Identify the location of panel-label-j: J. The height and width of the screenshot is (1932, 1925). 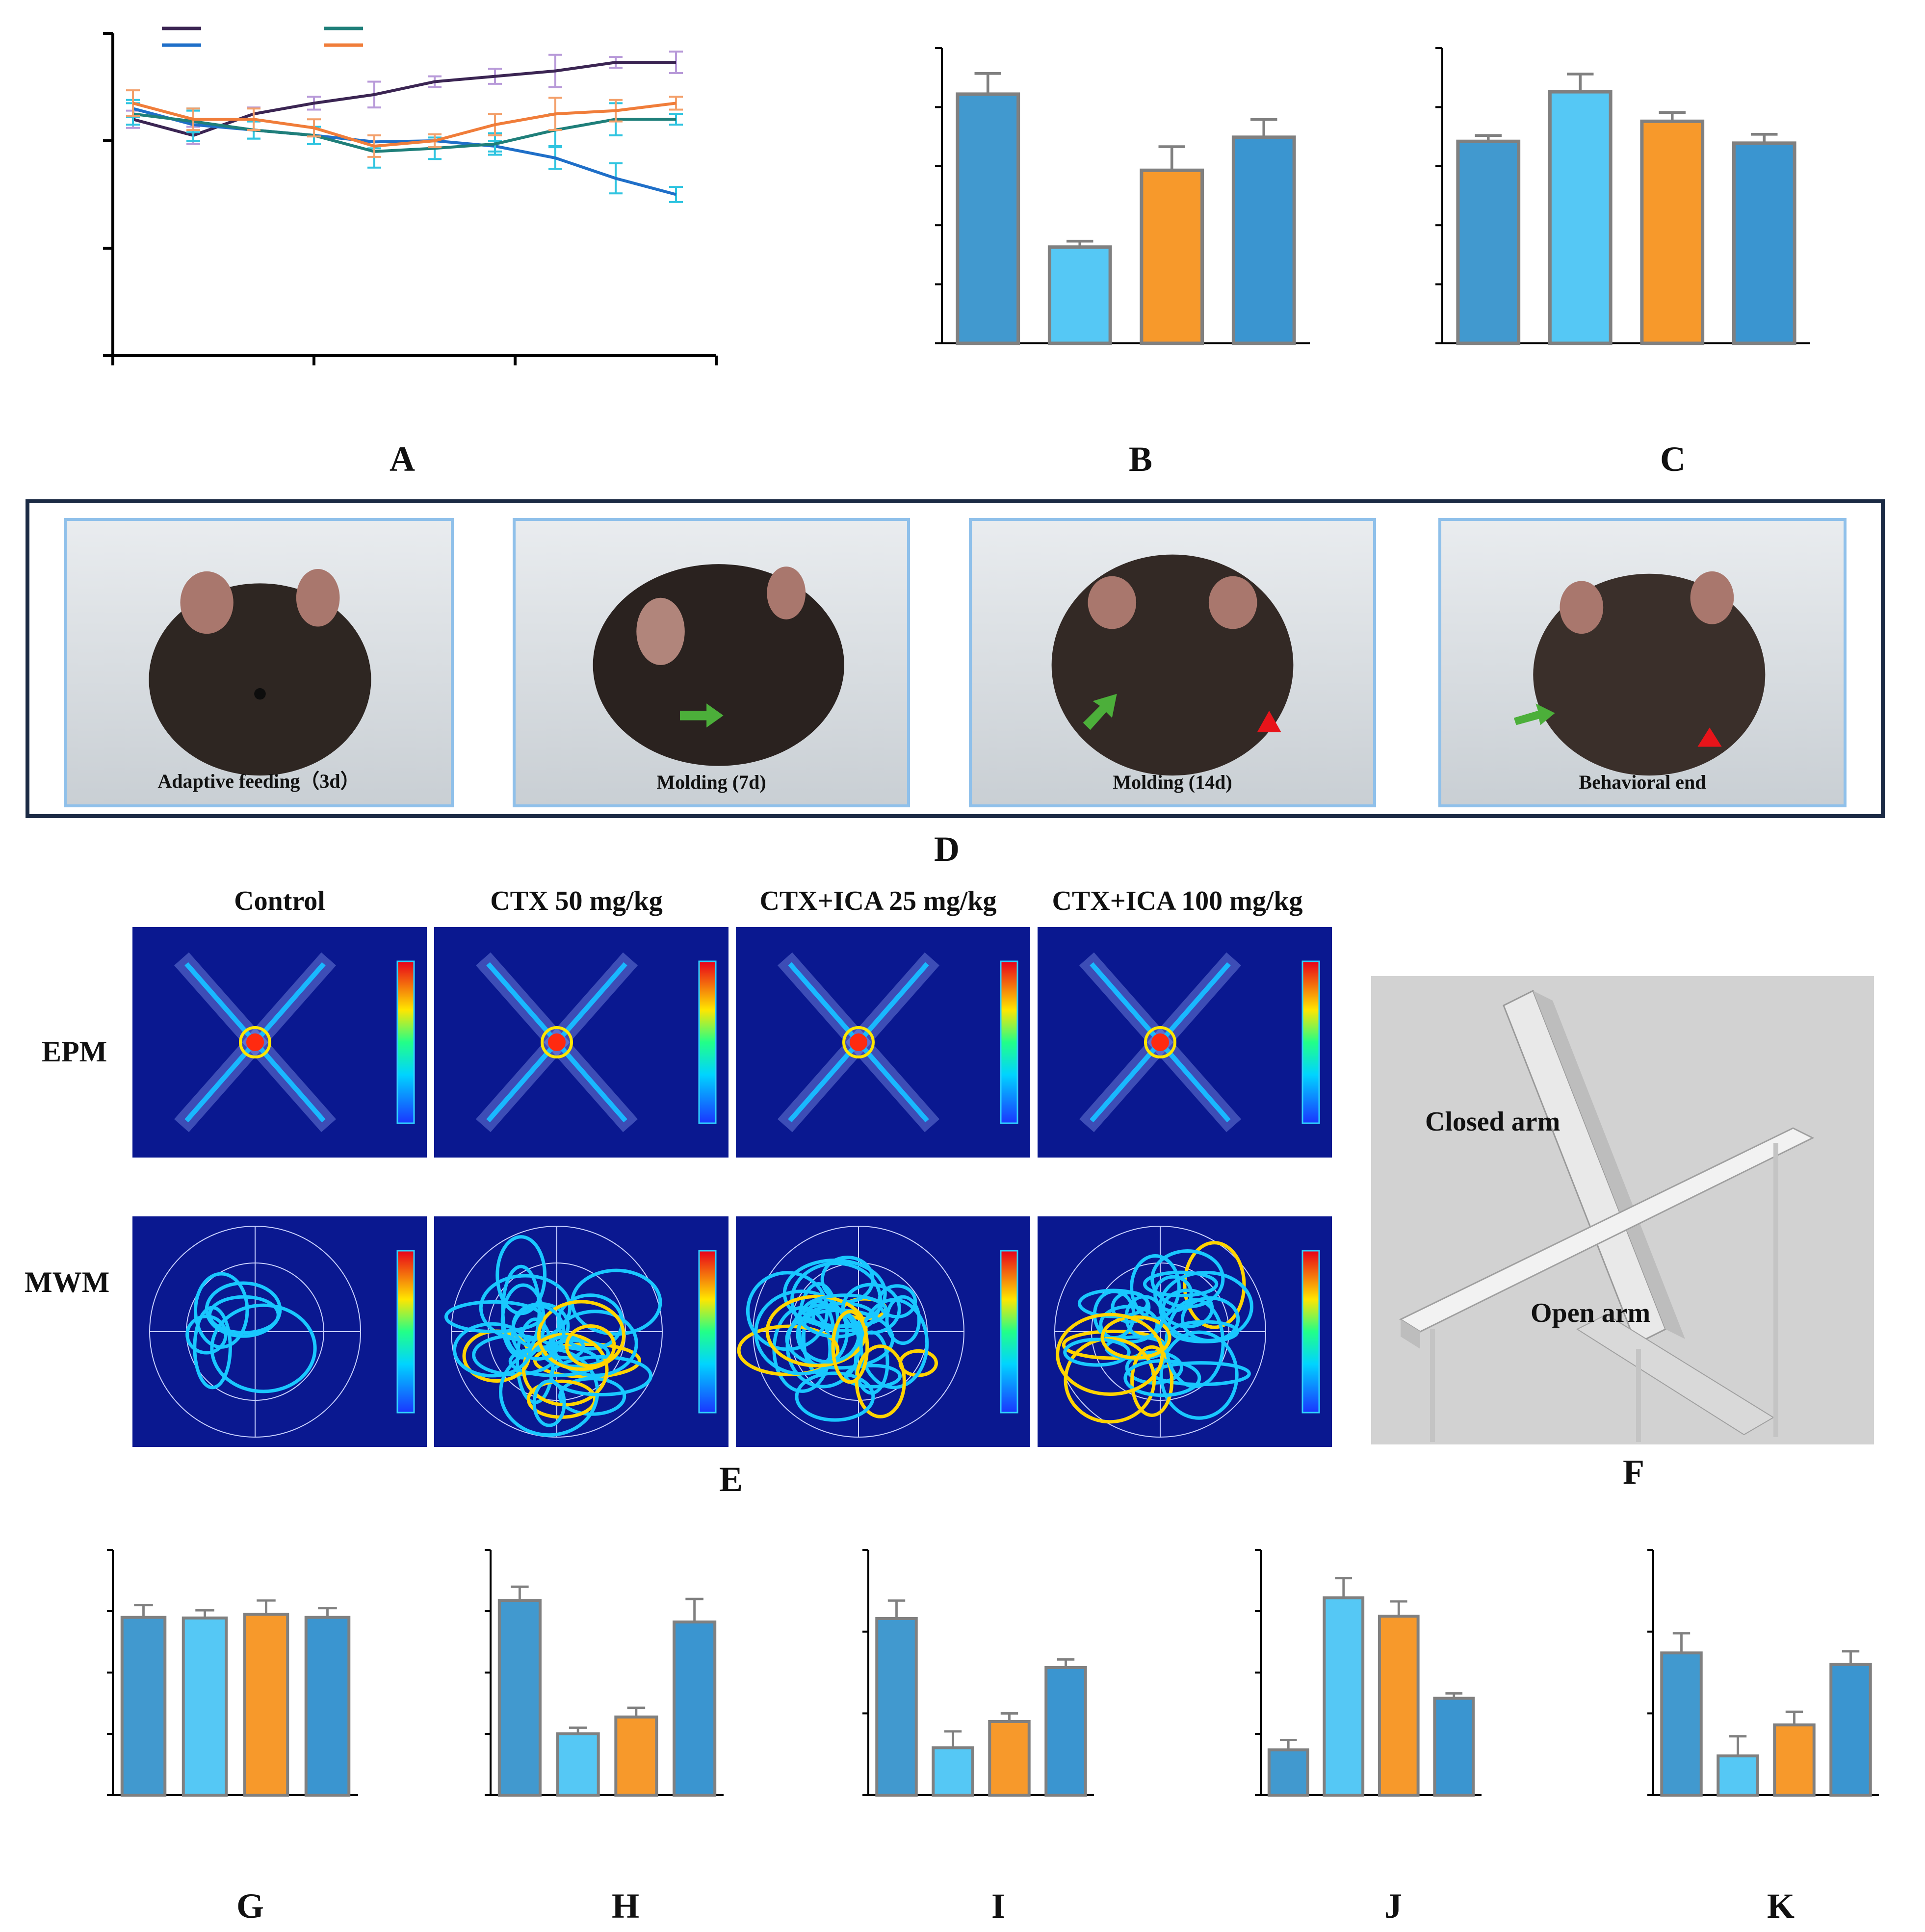
(1393, 1906).